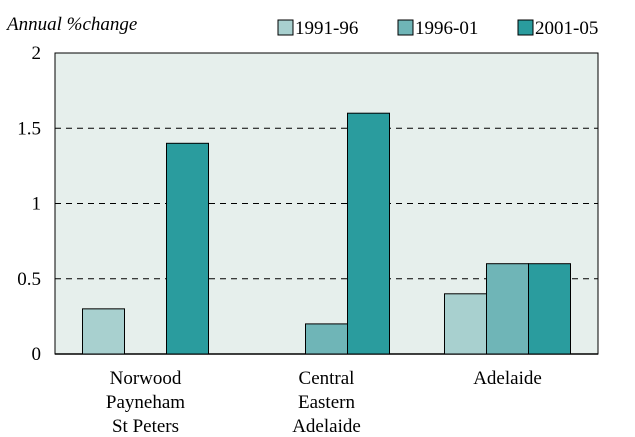  I want to click on legend-label: 1996-01, so click(446, 28).